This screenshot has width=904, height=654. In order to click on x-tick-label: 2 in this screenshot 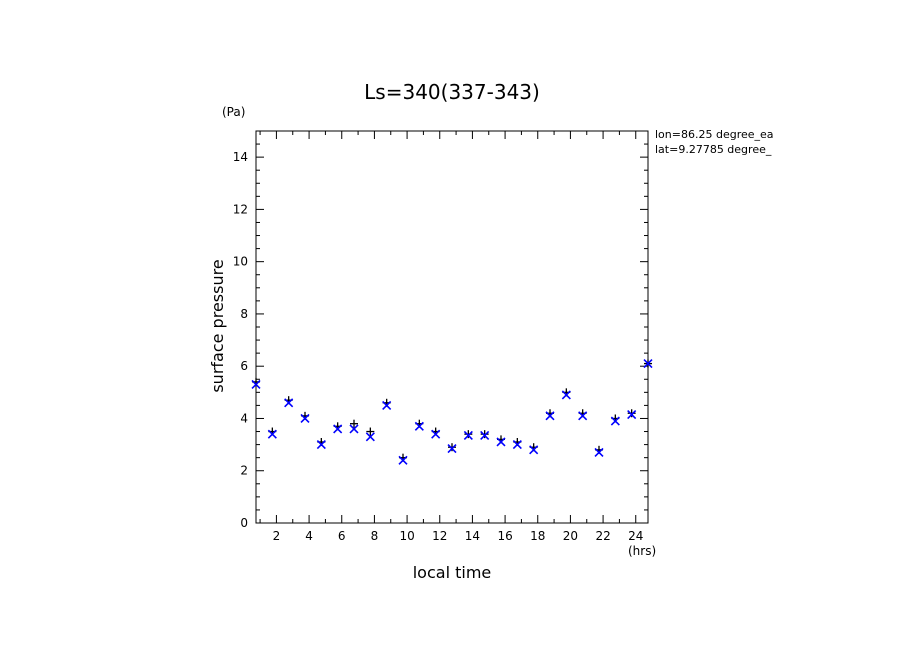, I will do `click(277, 536)`.